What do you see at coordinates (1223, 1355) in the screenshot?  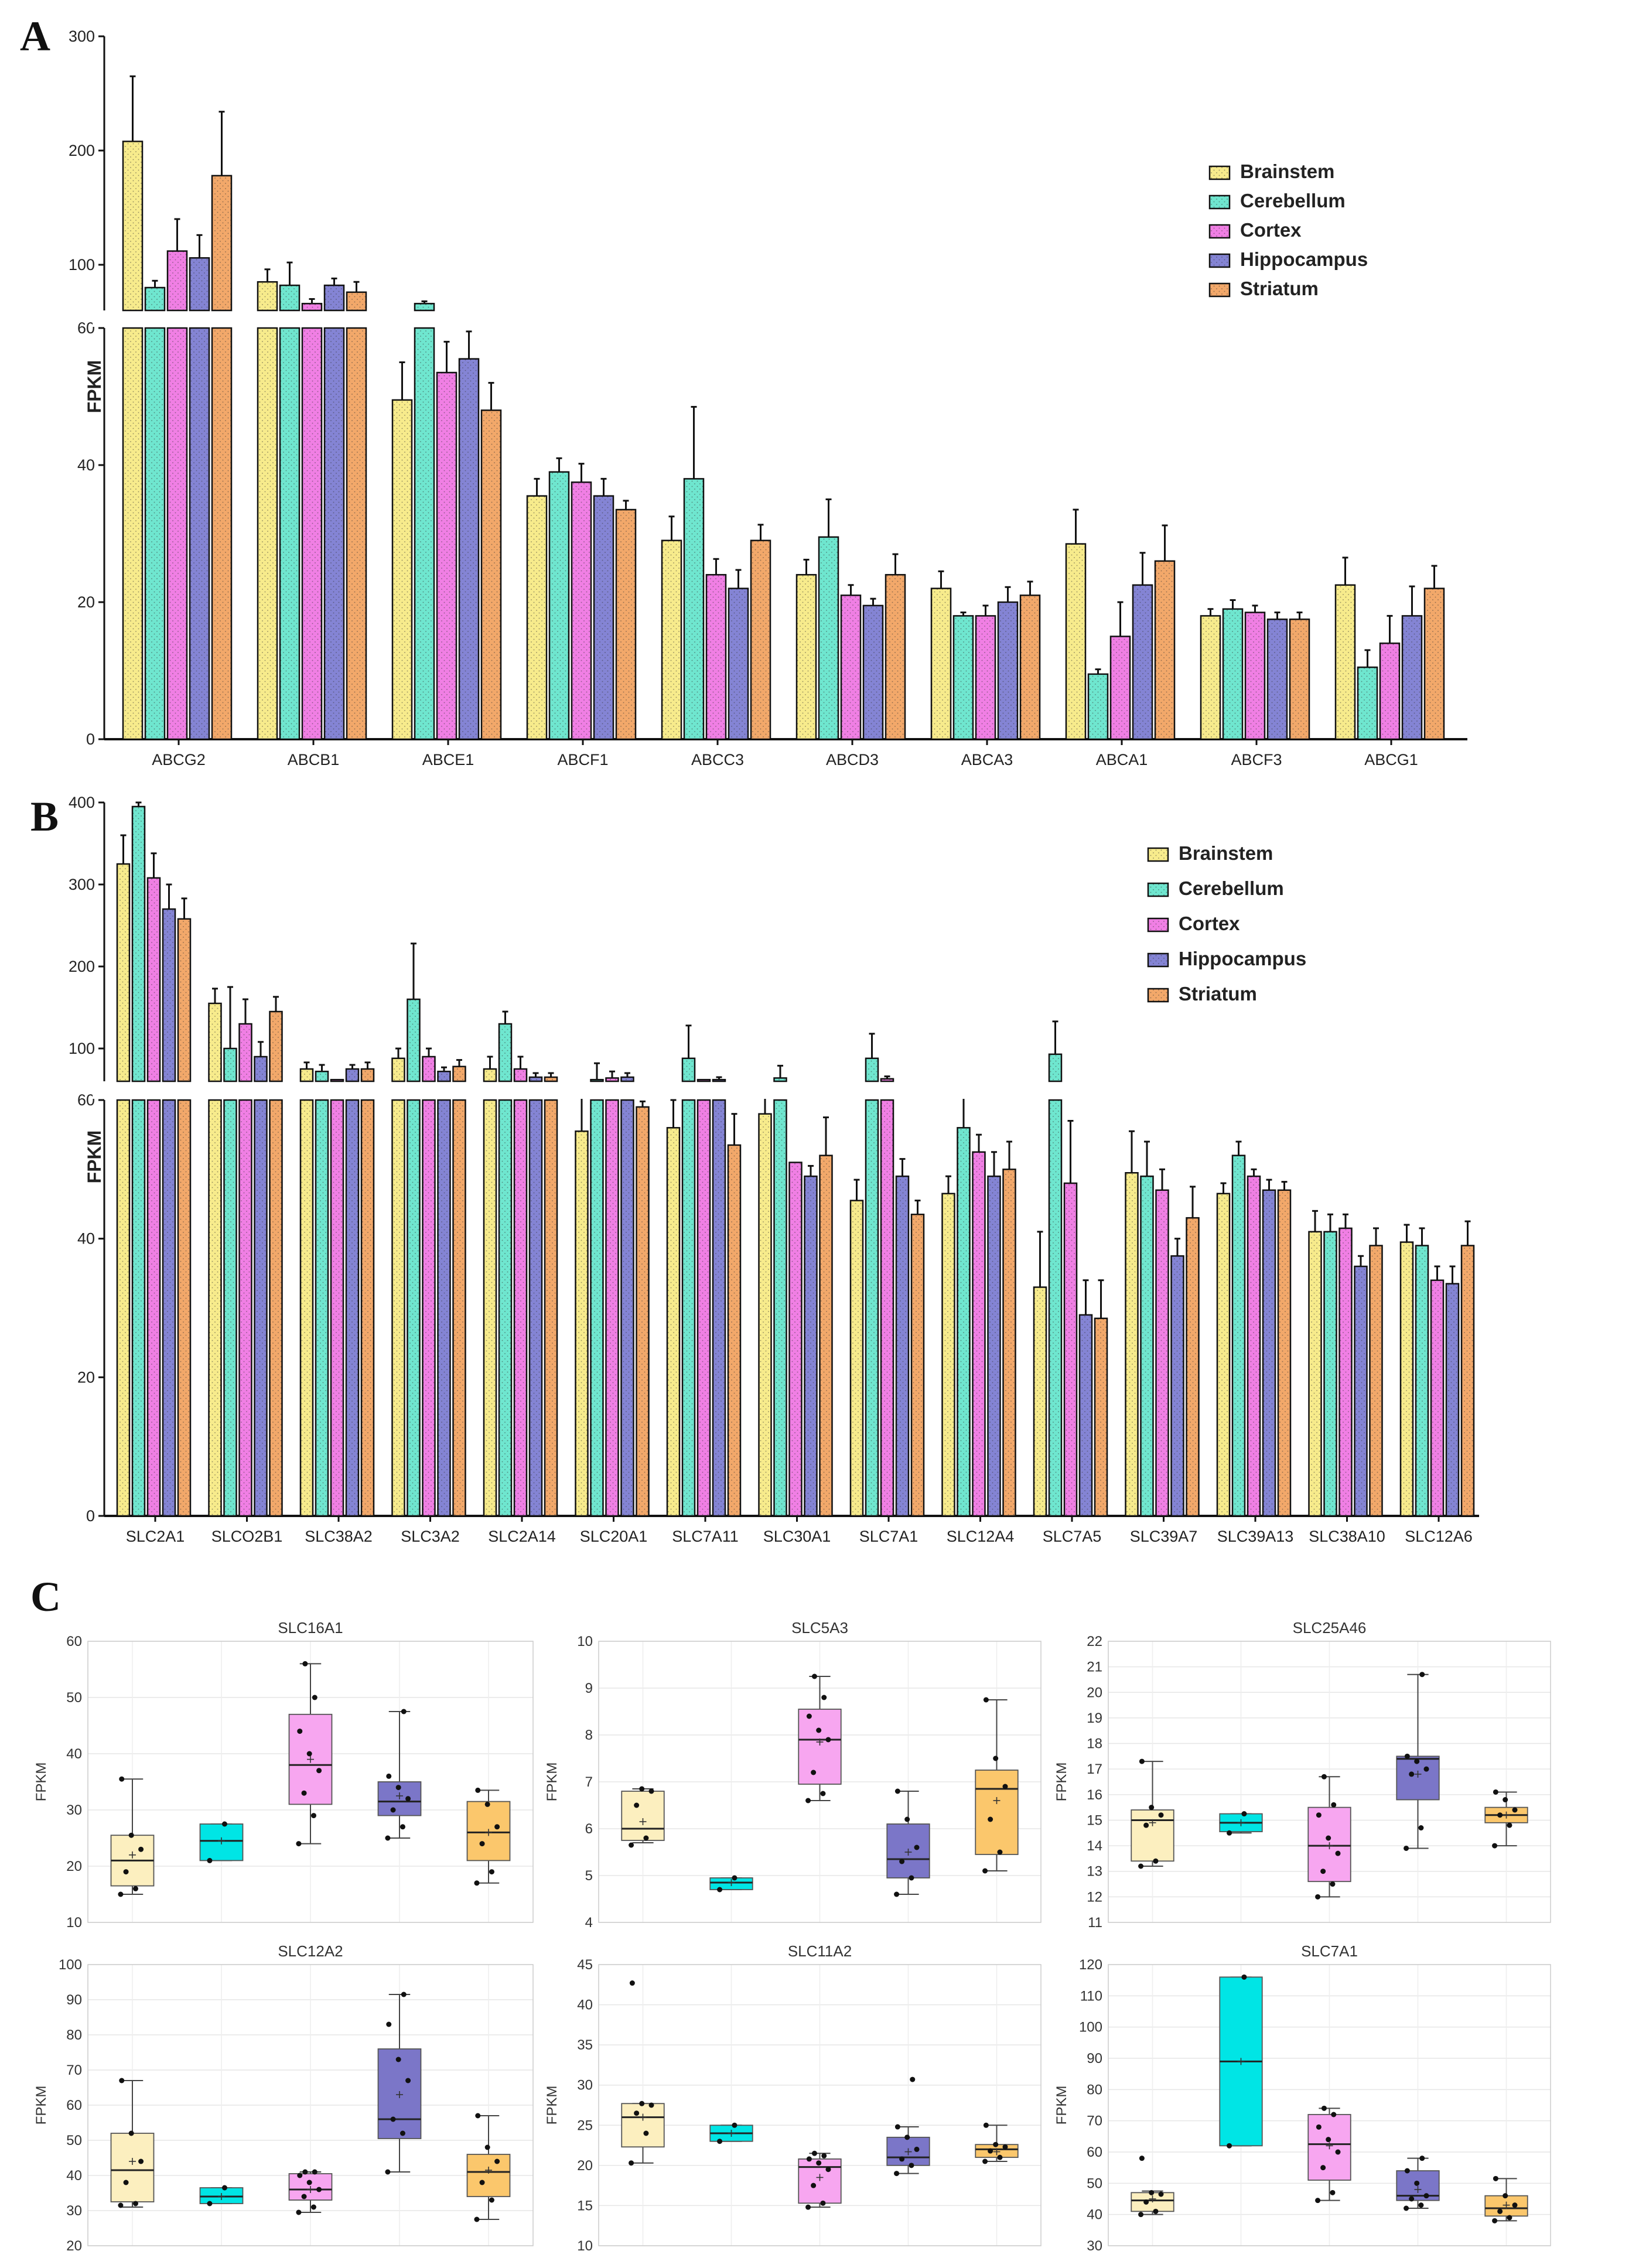 I see `bar-slc39a13-brainstem` at bounding box center [1223, 1355].